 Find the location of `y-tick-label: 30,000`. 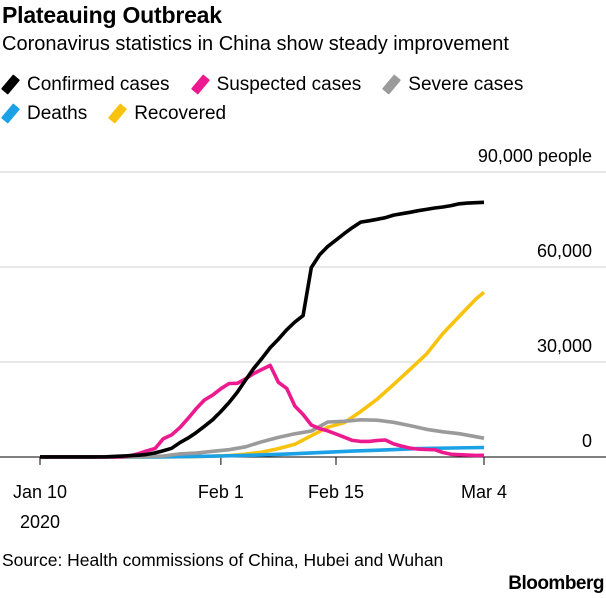

y-tick-label: 30,000 is located at coordinates (564, 346).